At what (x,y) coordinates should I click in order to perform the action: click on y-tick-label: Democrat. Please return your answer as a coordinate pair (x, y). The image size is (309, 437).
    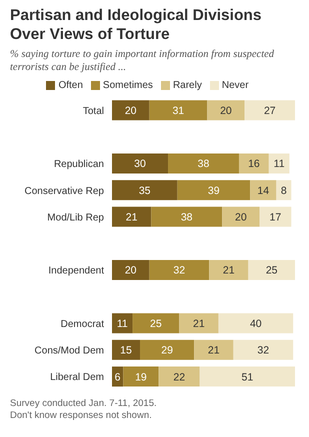
    Looking at the image, I should click on (82, 324).